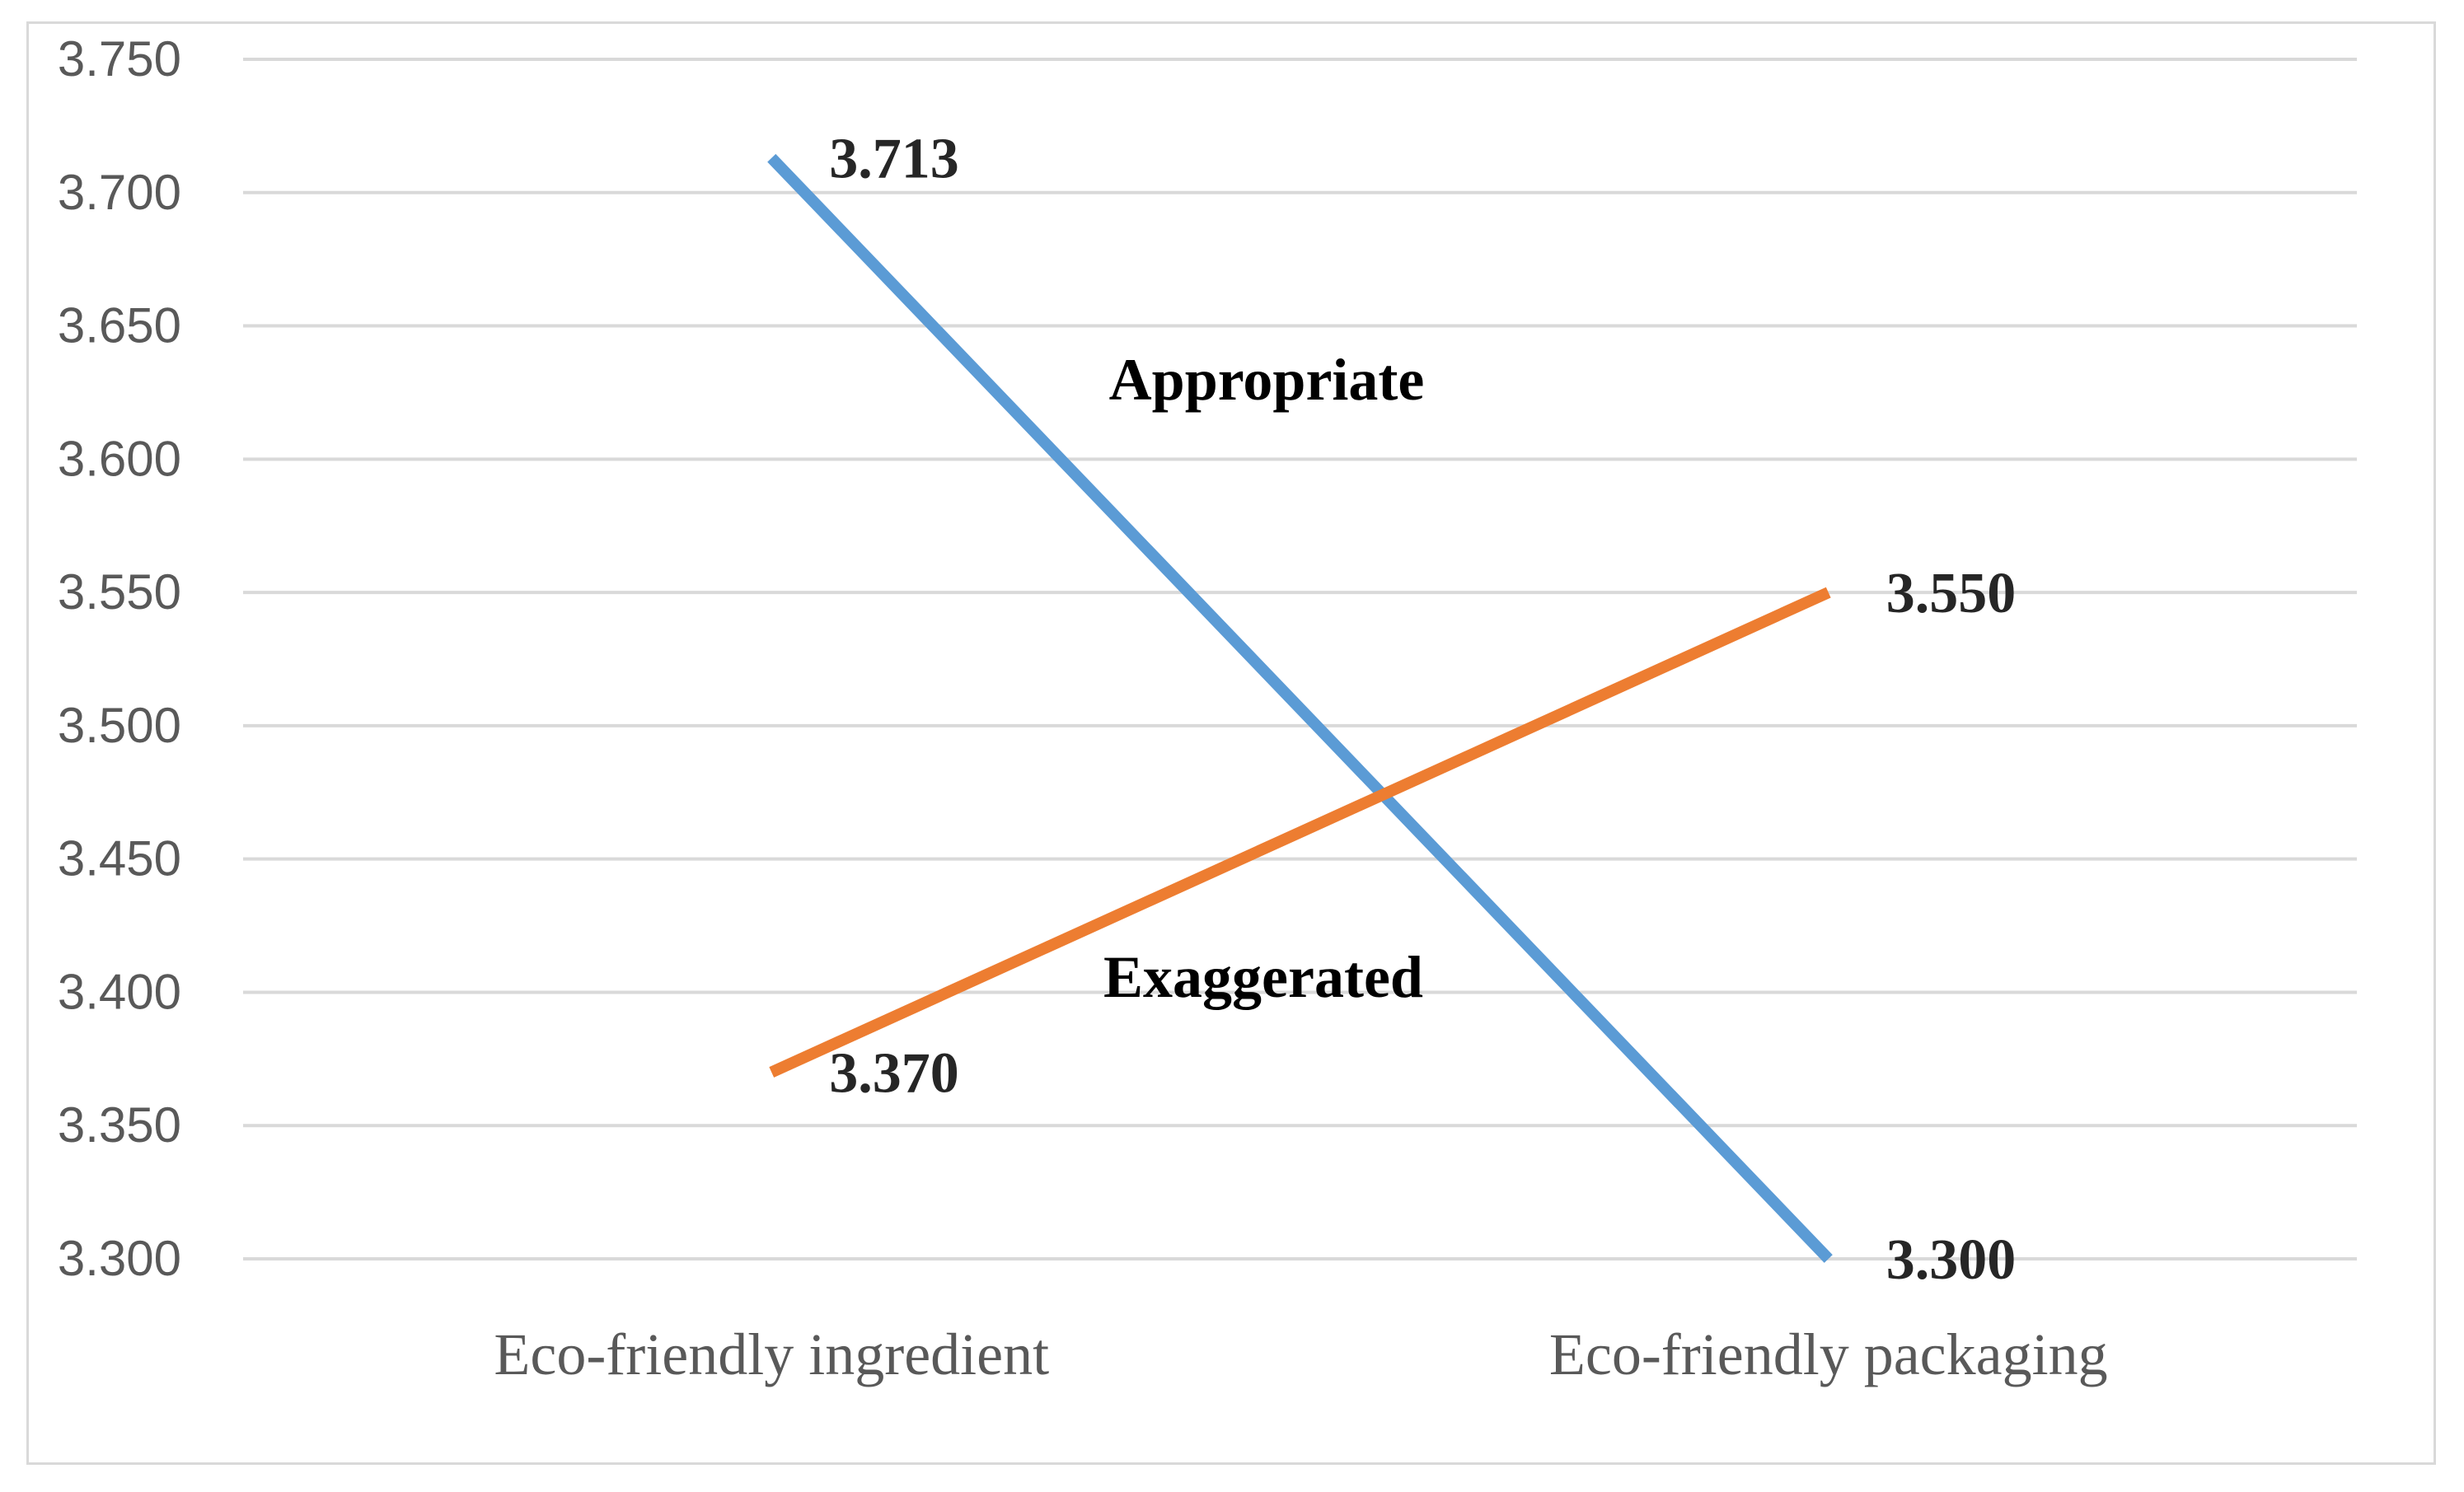 This screenshot has height=1492, width=2464. Describe the element at coordinates (1952, 1260) in the screenshot. I see `data-label: 3.300` at that location.